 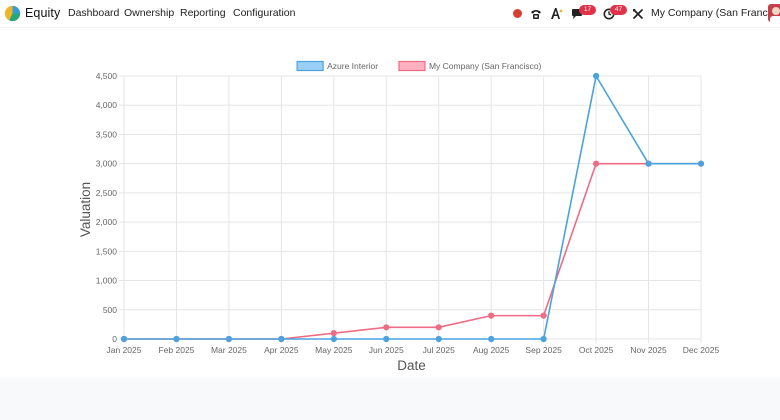 I want to click on x-tick-label: Nov 2025, so click(x=648, y=350).